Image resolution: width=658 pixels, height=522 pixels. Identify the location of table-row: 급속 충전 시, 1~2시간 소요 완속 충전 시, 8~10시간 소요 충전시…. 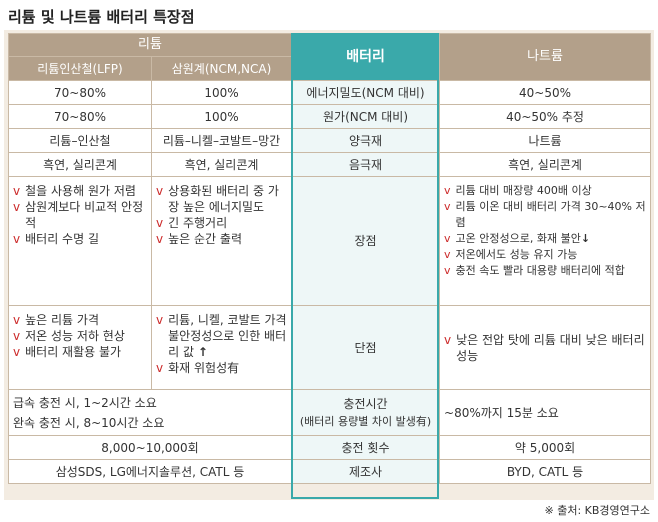
(329, 412).